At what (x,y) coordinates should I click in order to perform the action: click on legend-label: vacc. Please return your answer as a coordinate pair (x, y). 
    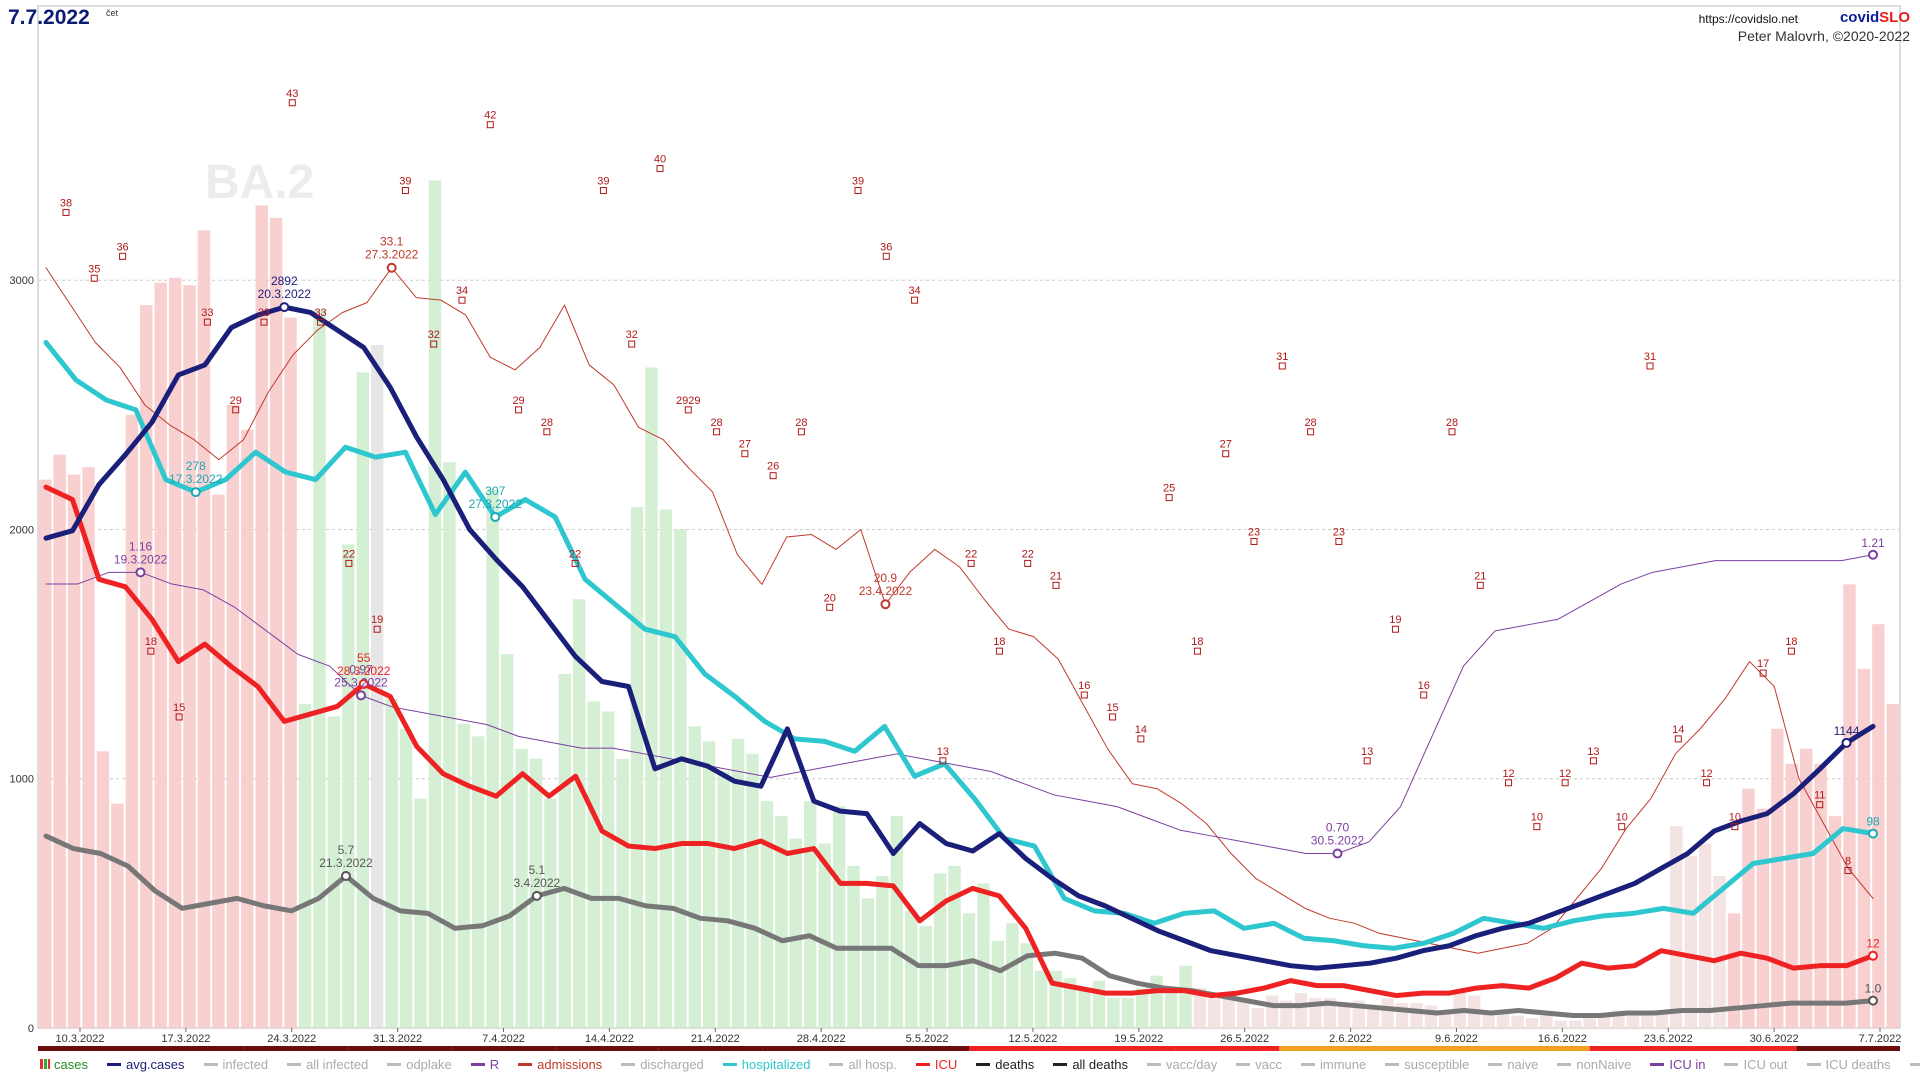
    Looking at the image, I should click on (1269, 1064).